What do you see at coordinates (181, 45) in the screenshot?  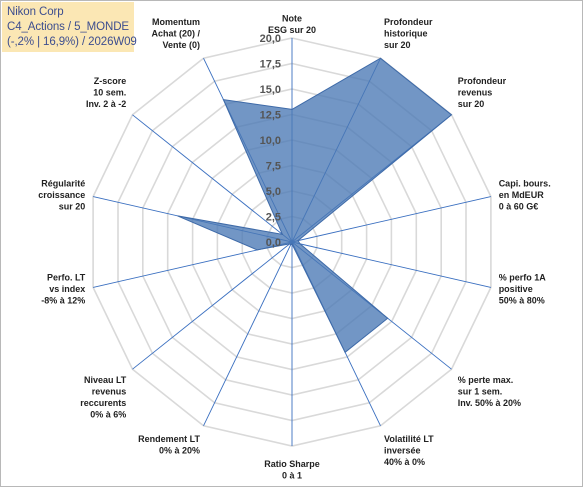 I see `axis-label-line: Vente (0)` at bounding box center [181, 45].